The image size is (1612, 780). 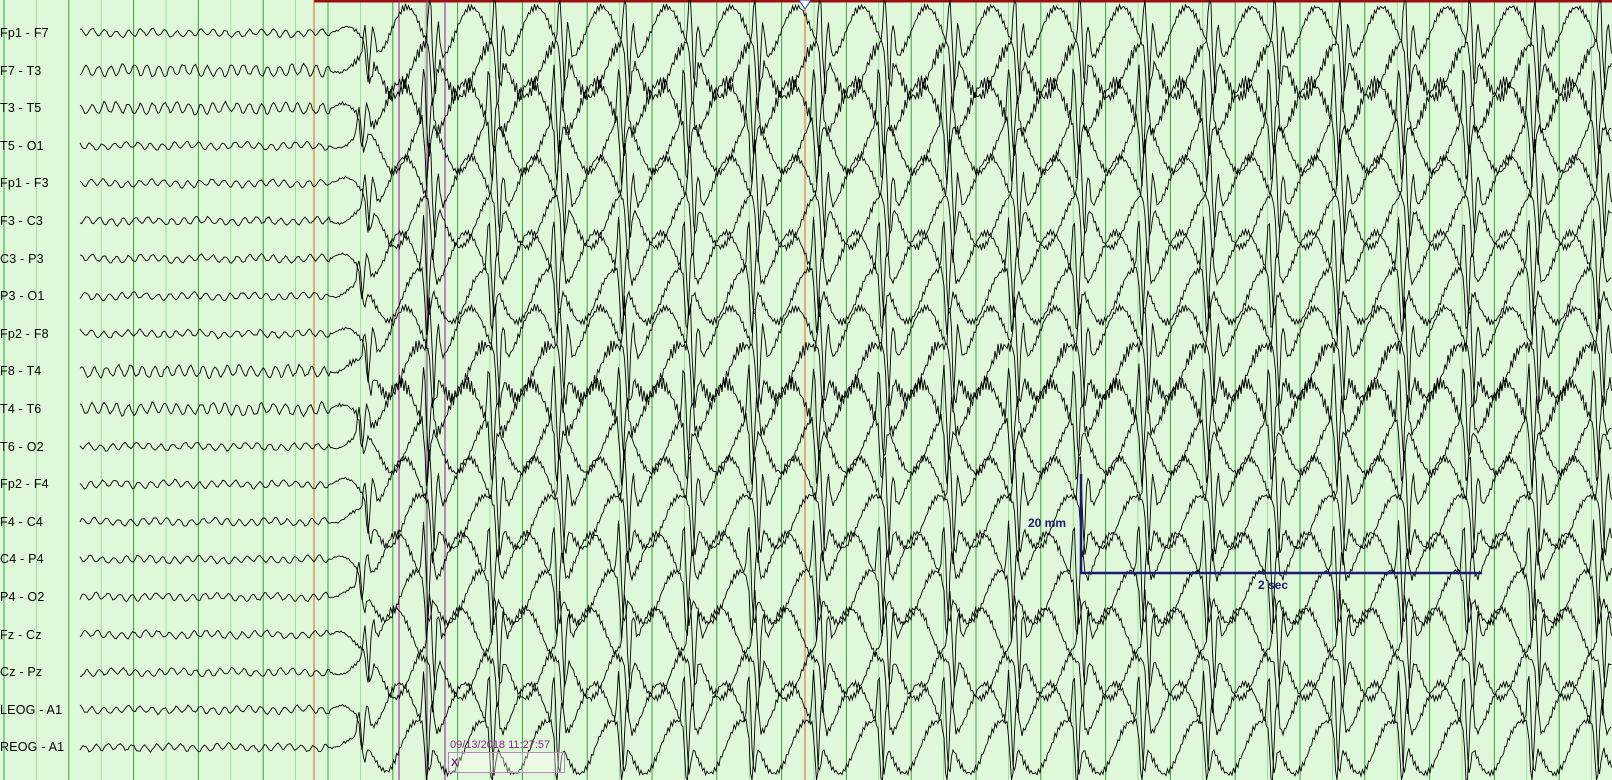 I want to click on channel-label: F3 - C3, so click(x=22, y=221).